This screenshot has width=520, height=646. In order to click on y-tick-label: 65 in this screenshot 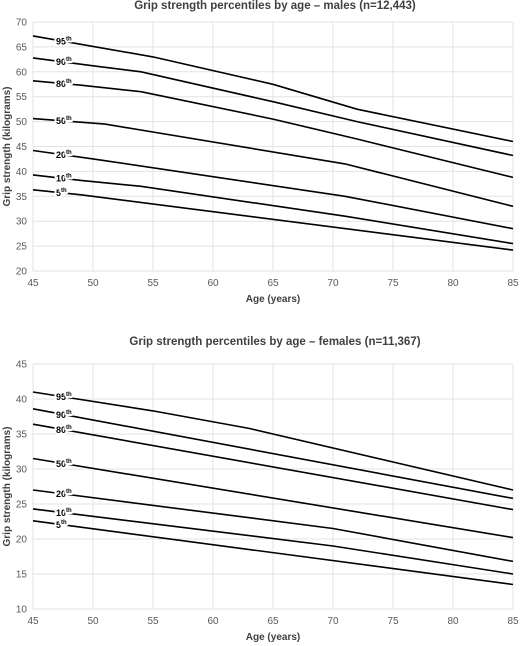, I will do `click(22, 47)`.